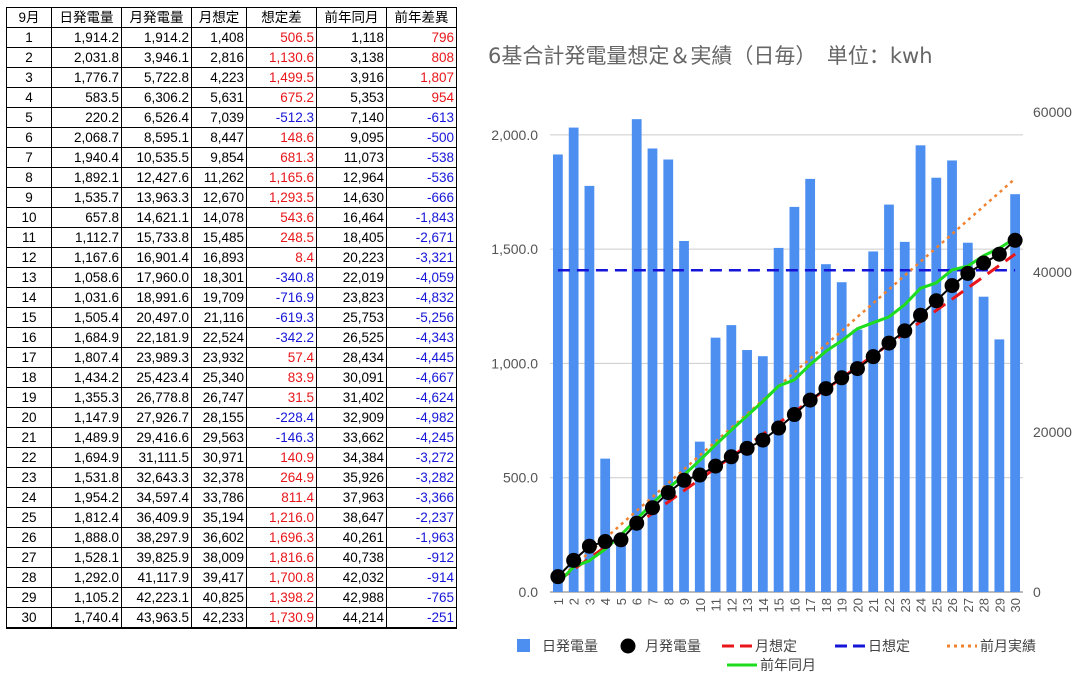 This screenshot has height=679, width=1091. I want to click on table-cell: -4,445, so click(421, 357).